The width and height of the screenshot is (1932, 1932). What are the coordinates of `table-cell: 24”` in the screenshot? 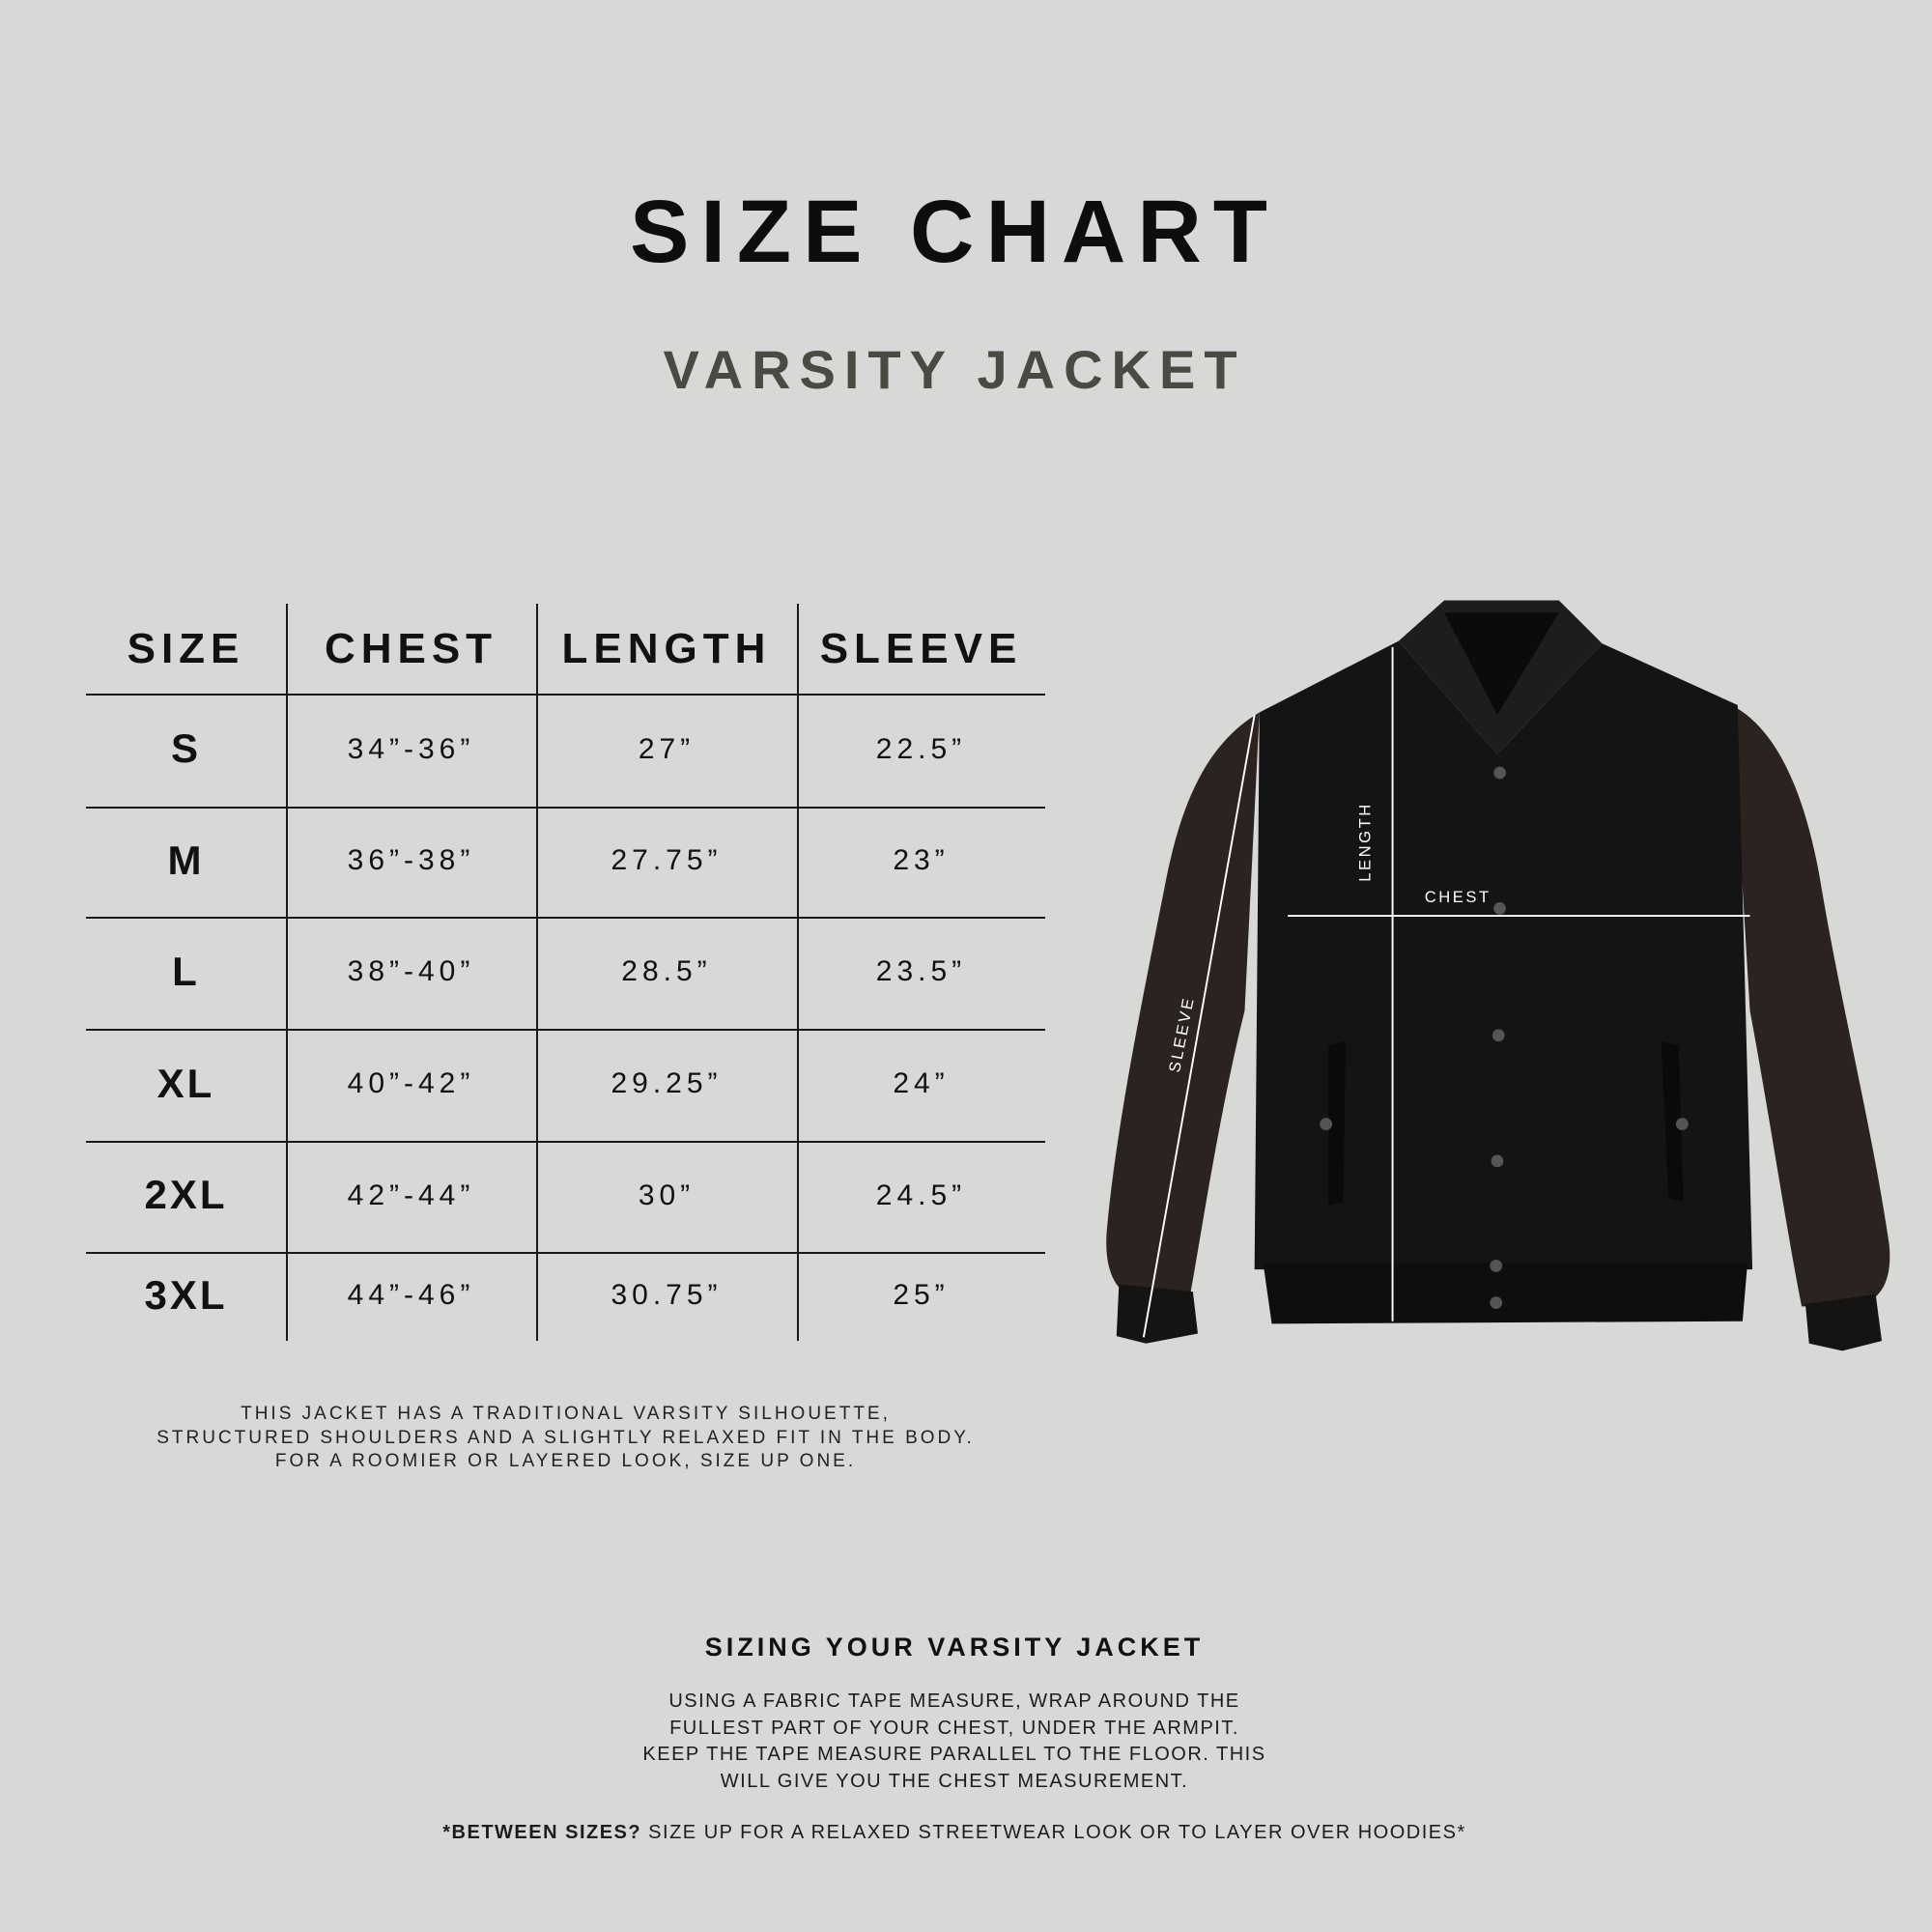 It's located at (921, 1083).